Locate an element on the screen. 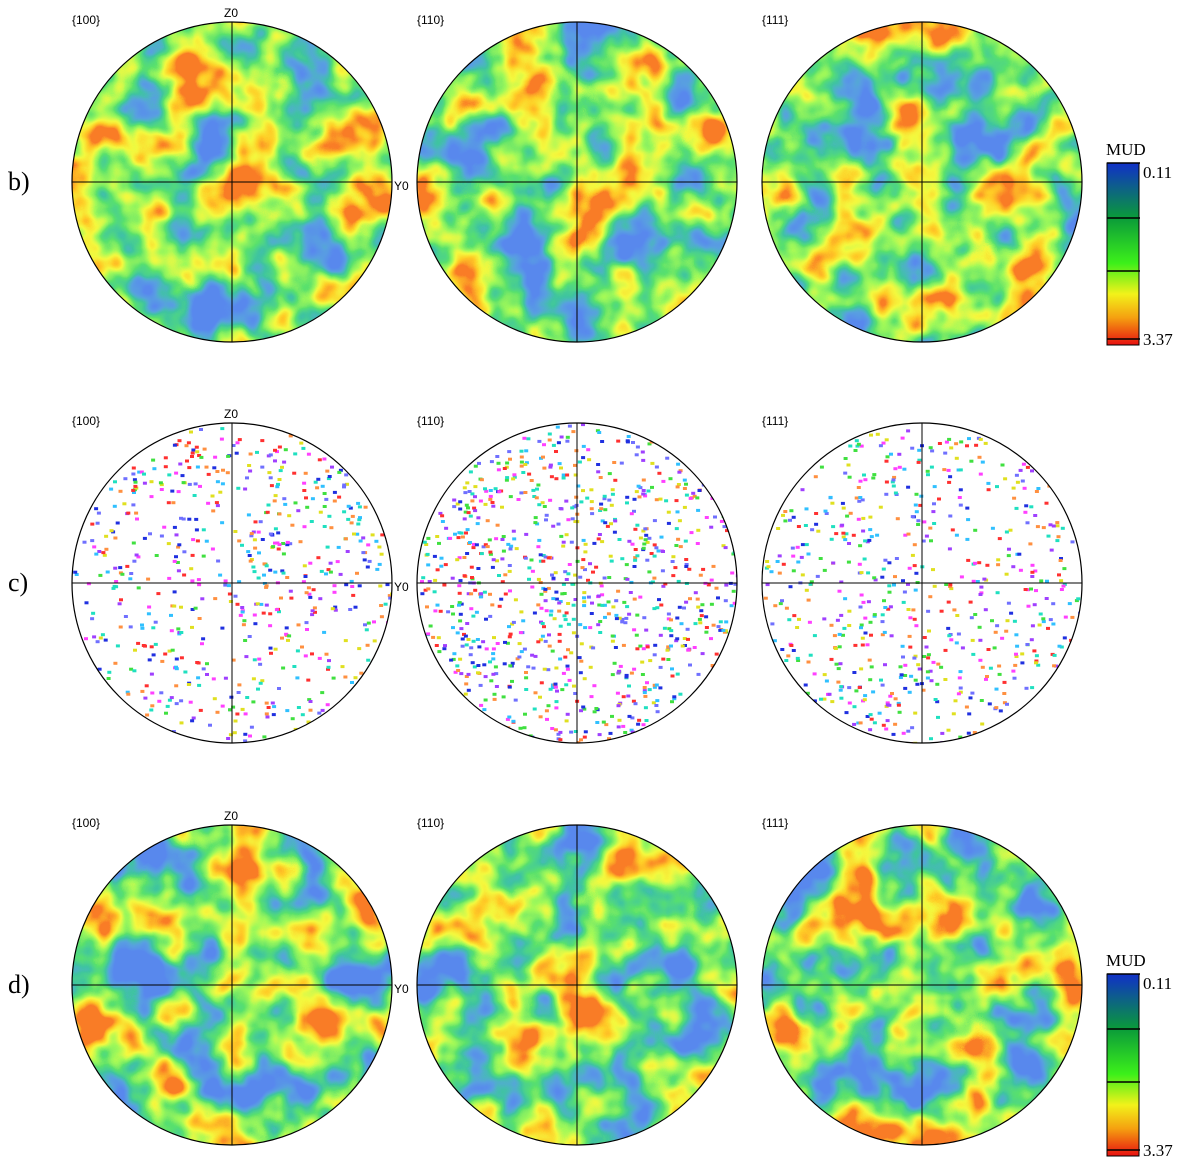  colorbar-bottom: 3.37 is located at coordinates (1158, 1150).